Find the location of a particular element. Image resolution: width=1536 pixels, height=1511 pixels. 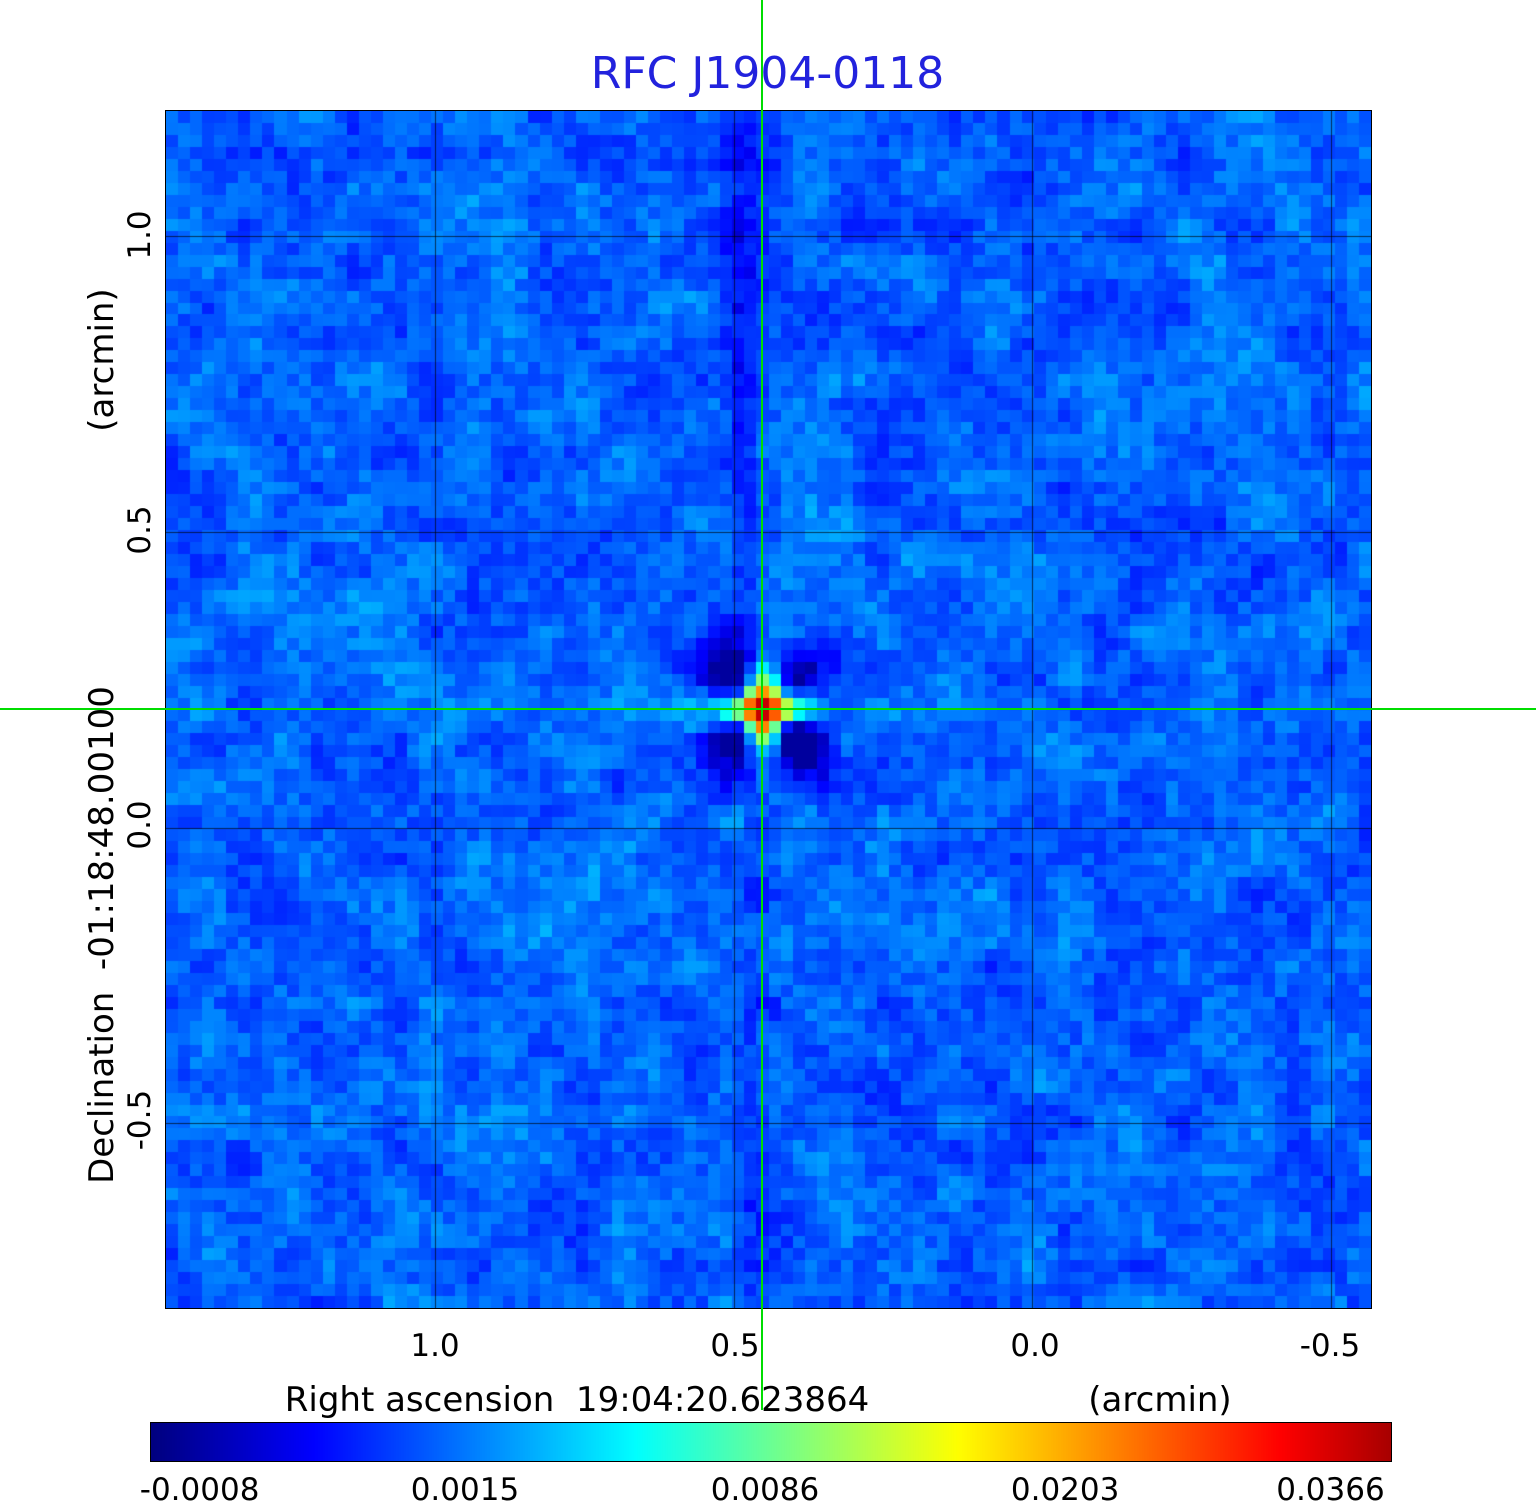

y-axis-unit-label: (arcmin) is located at coordinates (102, 360).